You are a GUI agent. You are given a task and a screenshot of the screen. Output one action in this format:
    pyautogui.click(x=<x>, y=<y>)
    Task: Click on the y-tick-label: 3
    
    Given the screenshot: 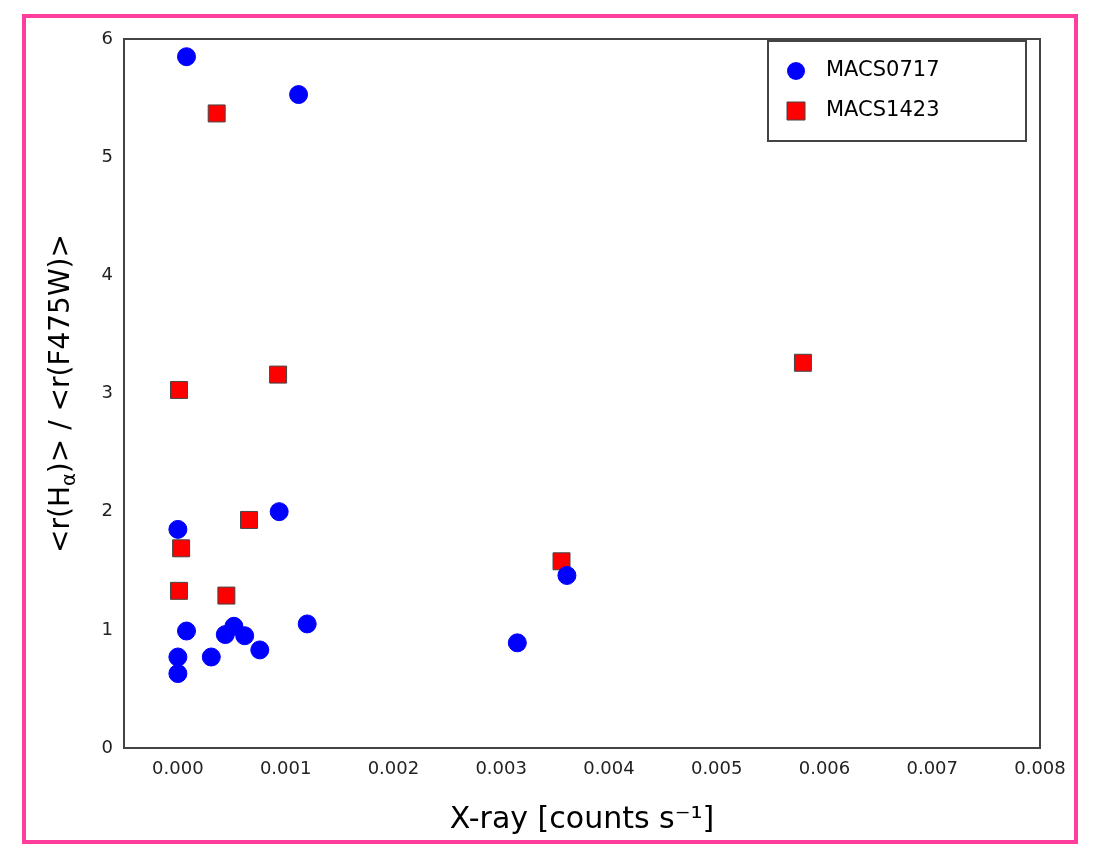 What is the action you would take?
    pyautogui.click(x=107, y=392)
    